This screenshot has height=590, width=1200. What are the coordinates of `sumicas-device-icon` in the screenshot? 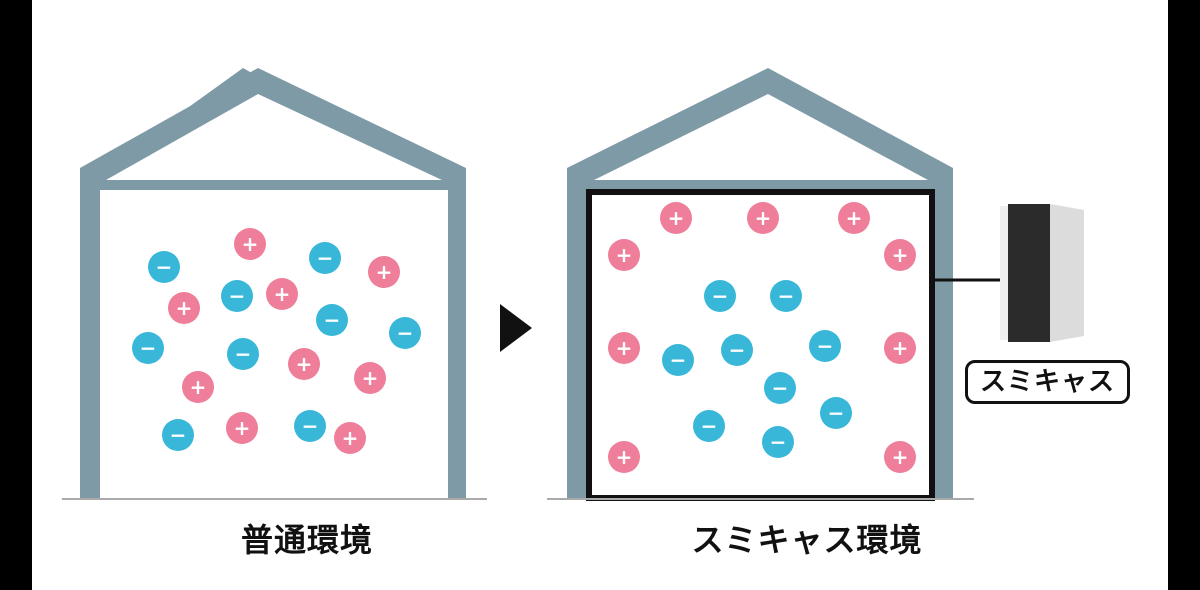 It's located at (1042, 273).